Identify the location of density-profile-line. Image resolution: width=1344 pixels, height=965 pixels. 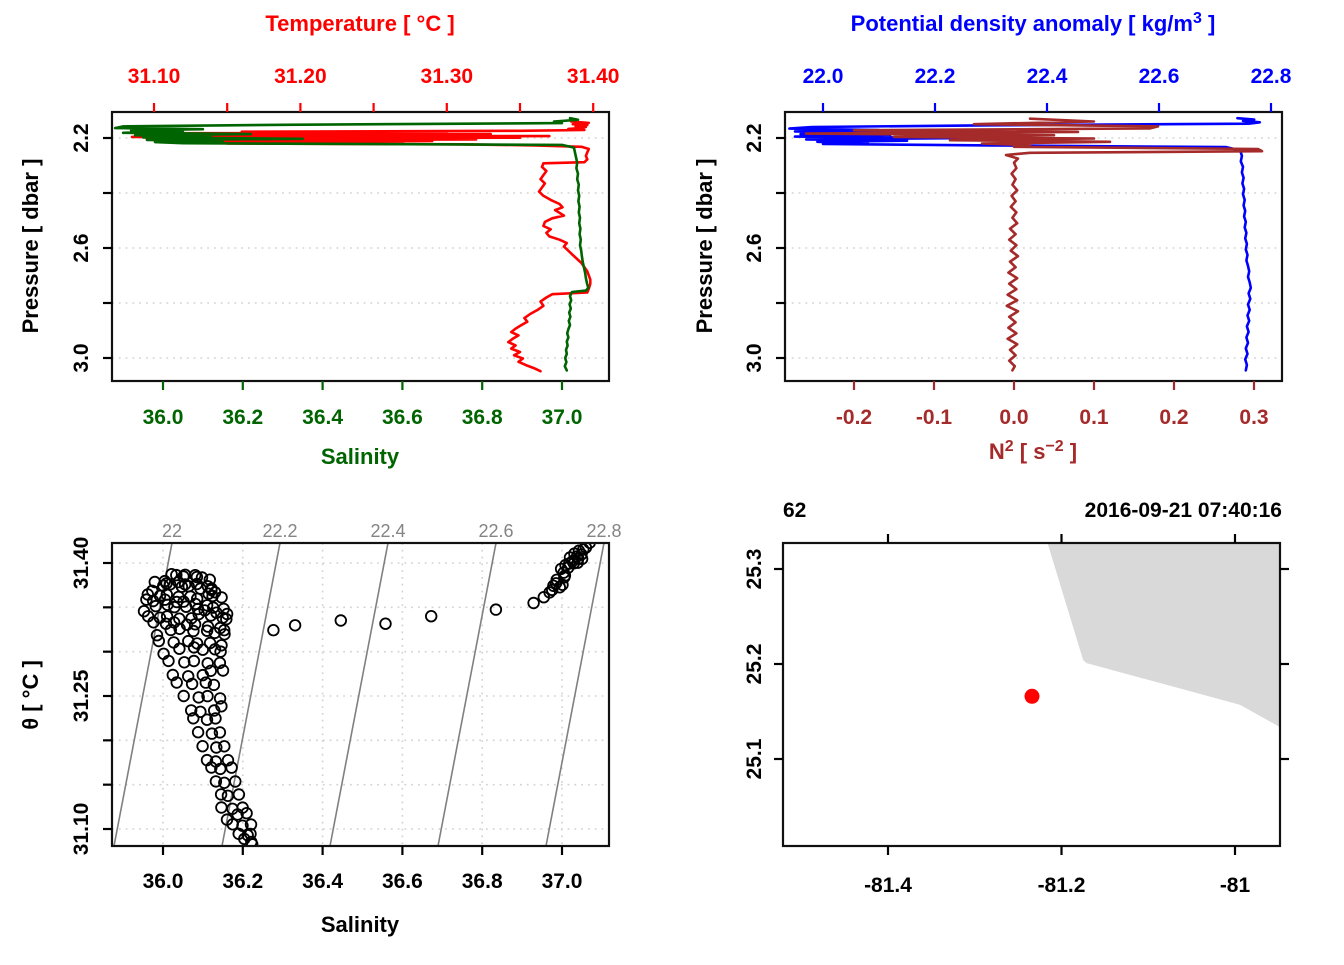
(1025, 244).